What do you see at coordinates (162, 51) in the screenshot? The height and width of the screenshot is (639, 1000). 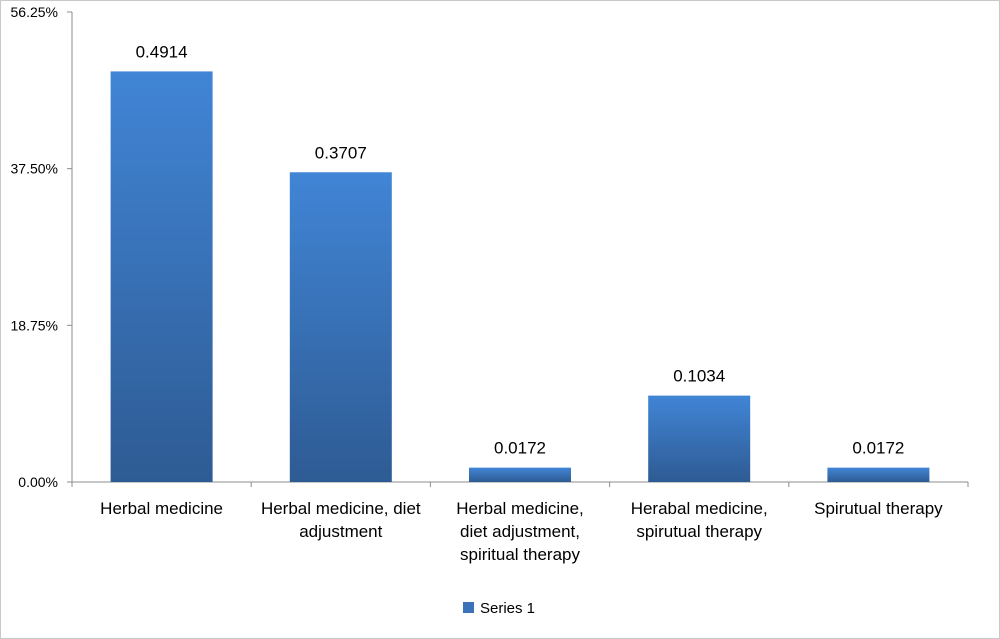 I see `data-label: 0.4914` at bounding box center [162, 51].